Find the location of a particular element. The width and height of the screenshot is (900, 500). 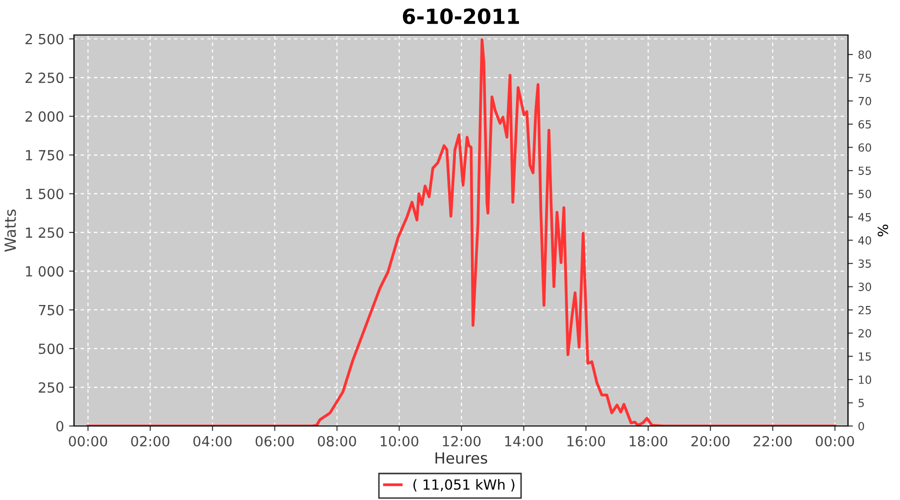

y2-tick-label: 0 is located at coordinates (861, 426).